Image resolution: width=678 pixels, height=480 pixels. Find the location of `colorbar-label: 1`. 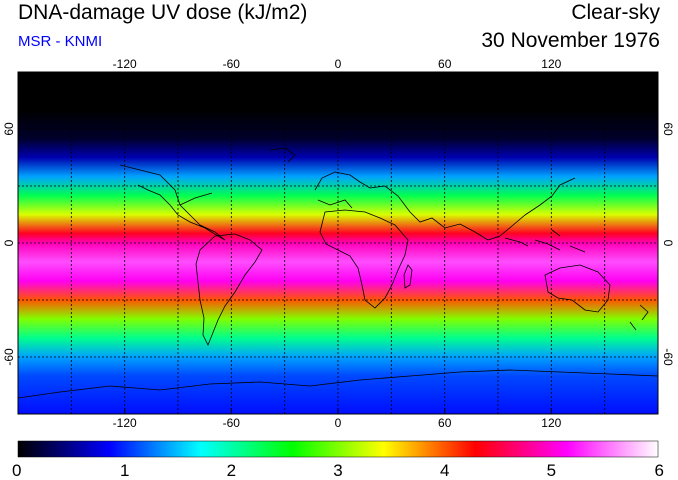

colorbar-label: 1 is located at coordinates (124, 470).